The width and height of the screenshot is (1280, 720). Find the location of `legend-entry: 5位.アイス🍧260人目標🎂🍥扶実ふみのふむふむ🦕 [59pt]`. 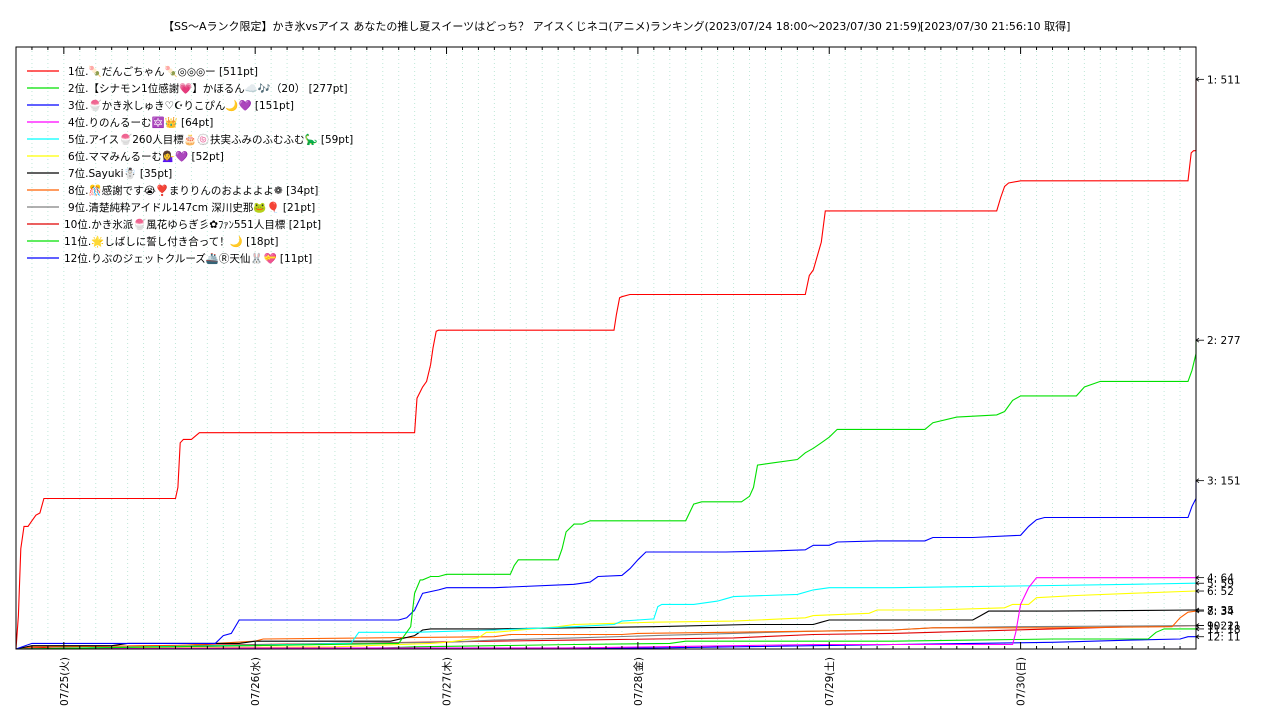

legend-entry: 5位.アイス🍧260人目標🎂🍥扶実ふみのふむふむ🦕 [59pt] is located at coordinates (210, 139).